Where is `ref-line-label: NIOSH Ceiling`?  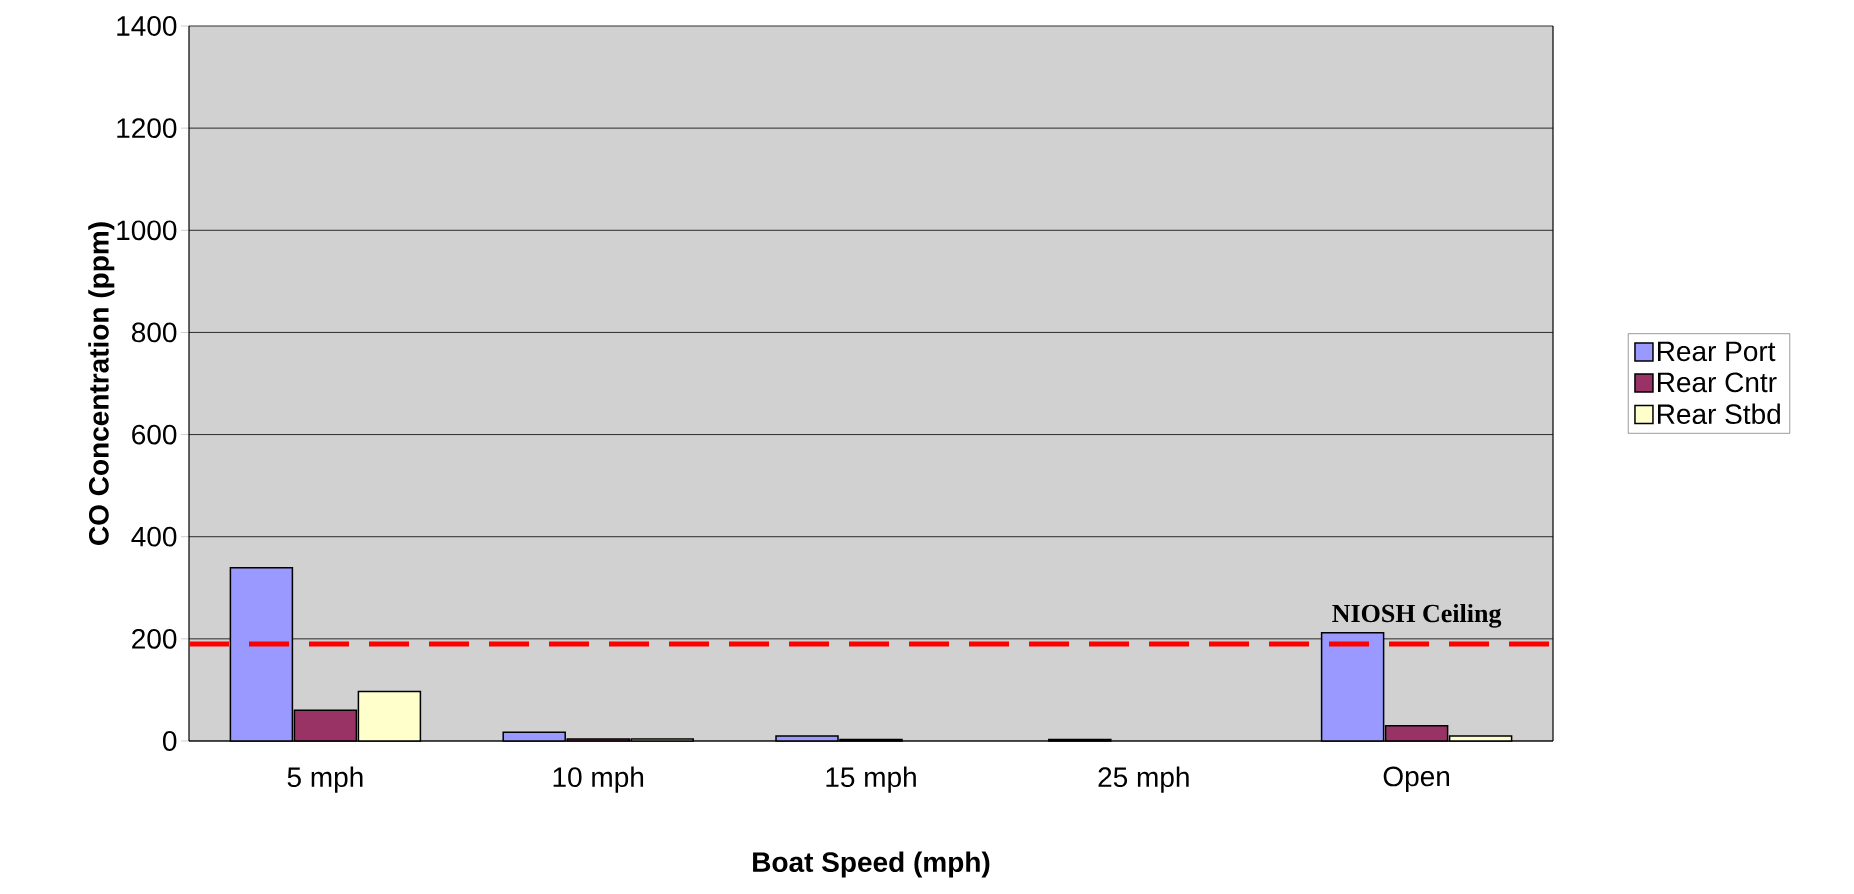 ref-line-label: NIOSH Ceiling is located at coordinates (1417, 615).